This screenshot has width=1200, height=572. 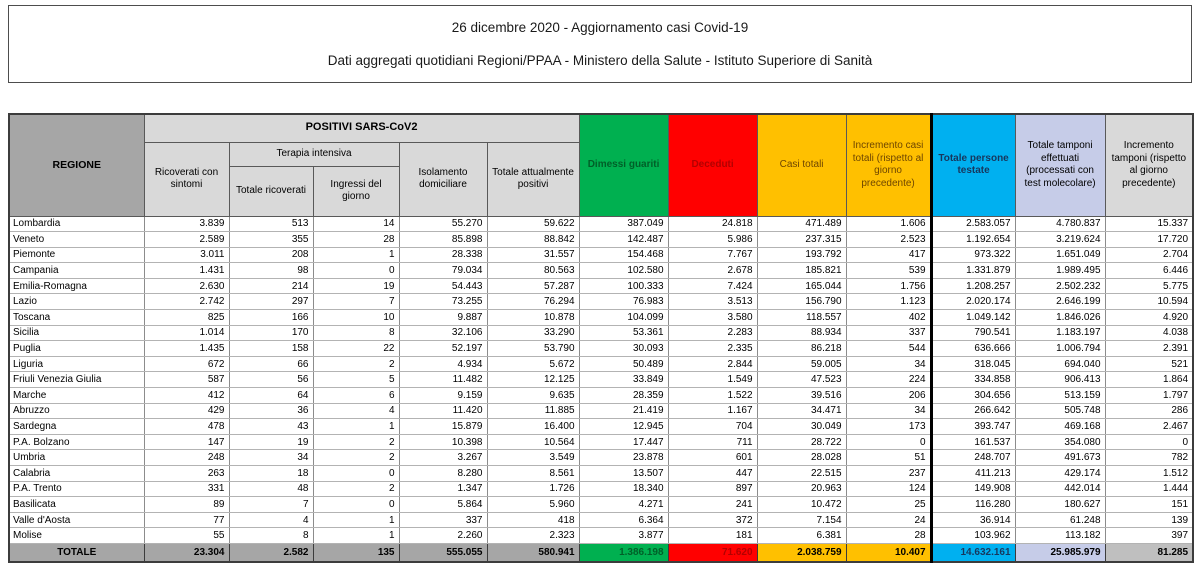 What do you see at coordinates (76, 473) in the screenshot?
I see `cell-regione: Calabria` at bounding box center [76, 473].